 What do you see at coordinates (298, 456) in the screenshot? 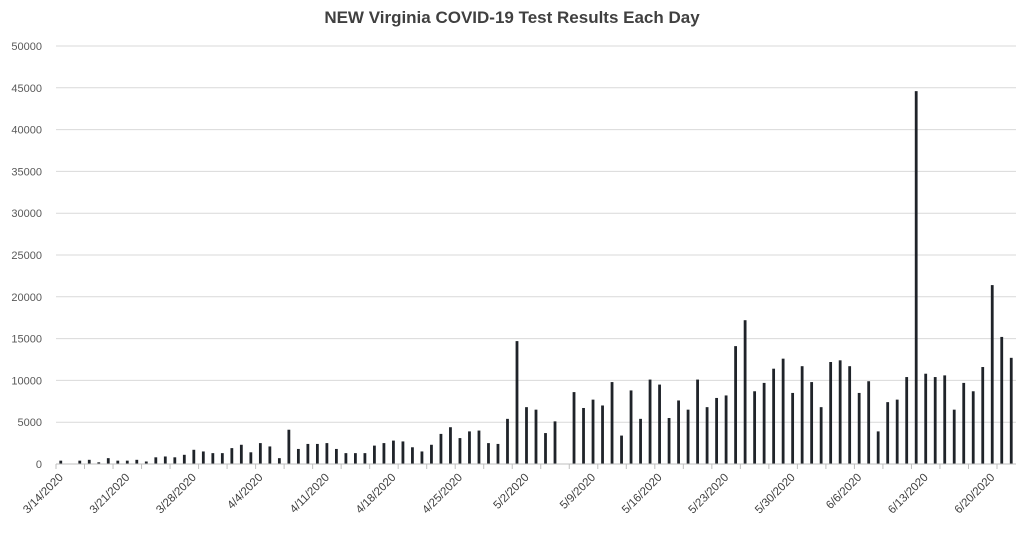
I see `bar-4-8-2020` at bounding box center [298, 456].